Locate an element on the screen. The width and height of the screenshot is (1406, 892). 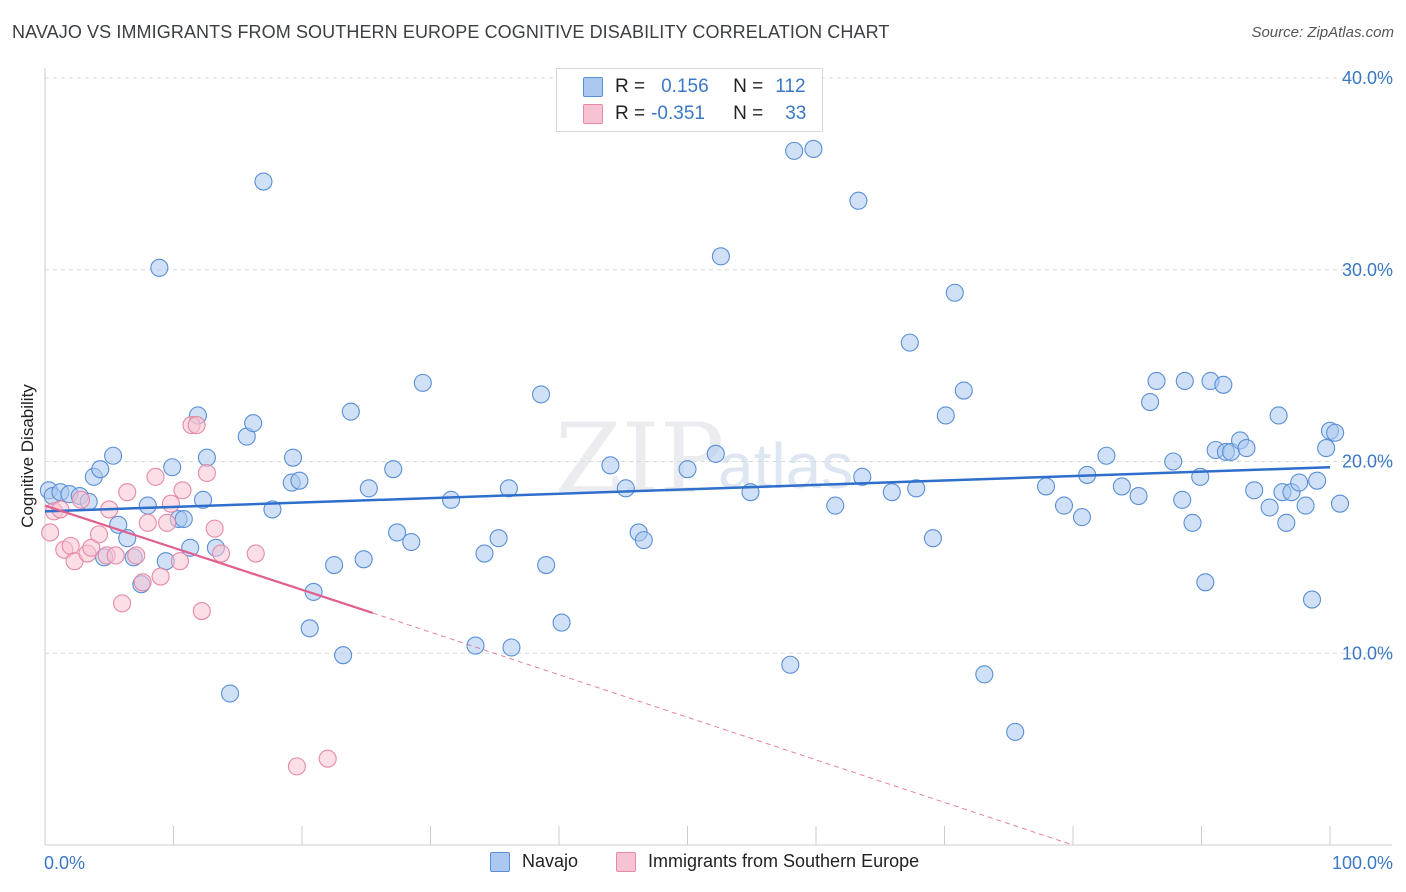
legend-row-navajo: R = 0.156 N = 112 is located at coordinates (694, 87).